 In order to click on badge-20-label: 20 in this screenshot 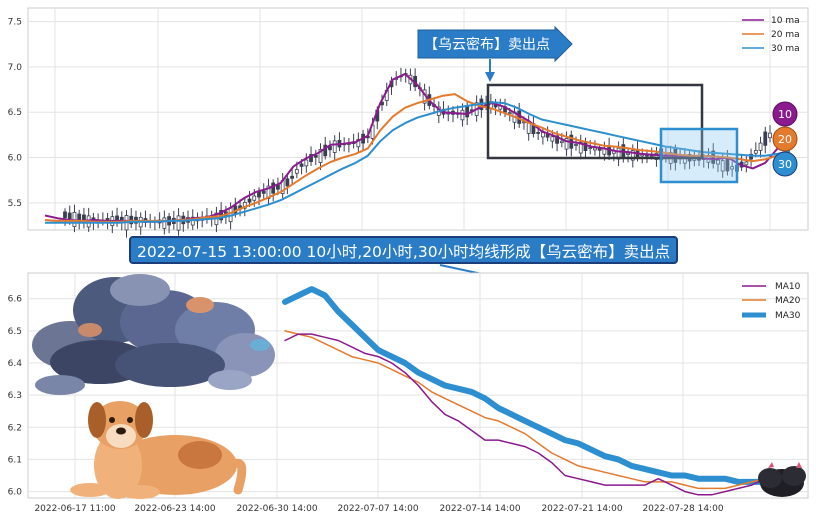, I will do `click(785, 139)`.